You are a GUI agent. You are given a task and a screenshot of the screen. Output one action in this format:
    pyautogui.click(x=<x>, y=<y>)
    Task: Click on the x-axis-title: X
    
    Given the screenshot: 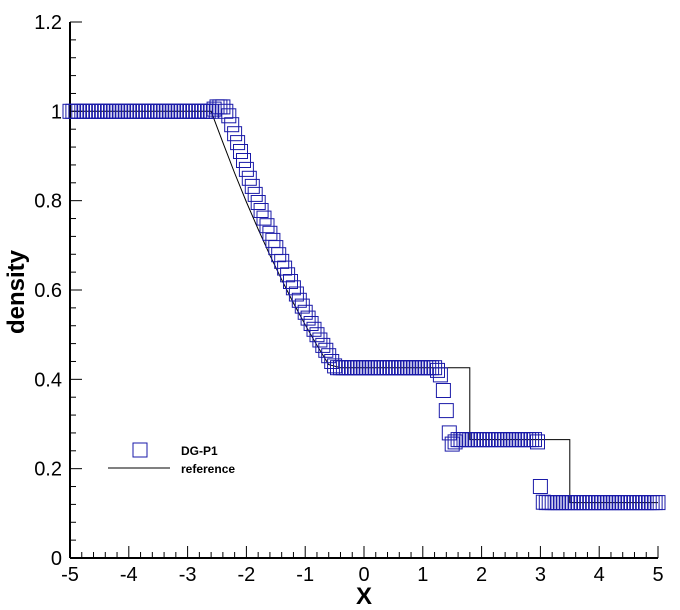 What is the action you would take?
    pyautogui.click(x=364, y=596)
    